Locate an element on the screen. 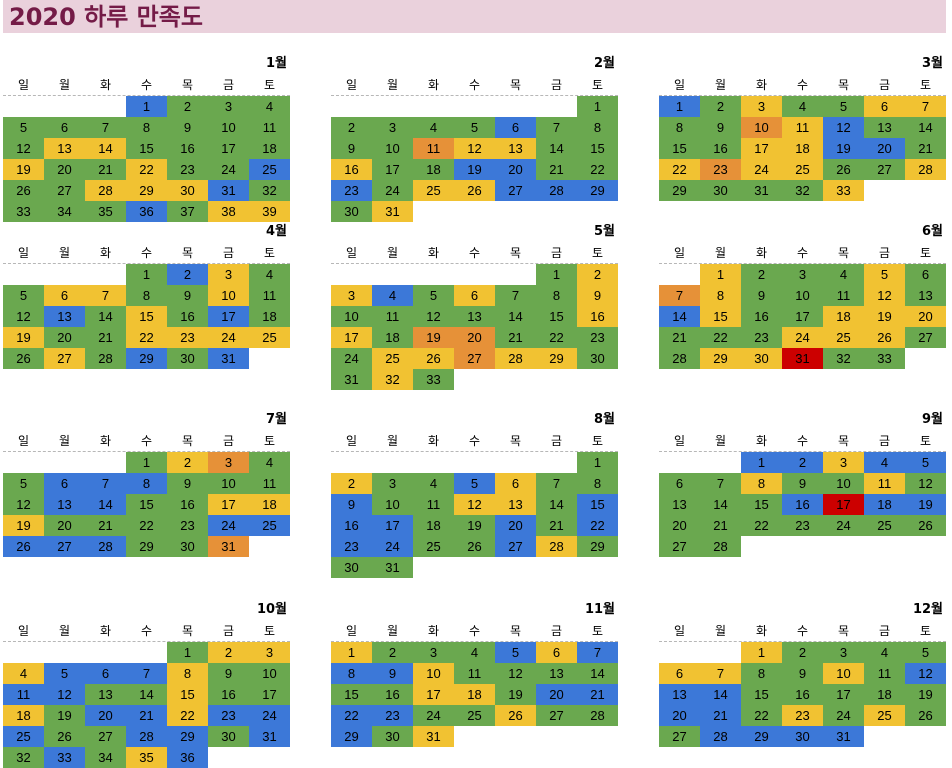 Image resolution: width=952 pixels, height=768 pixels. day-cell: 20 is located at coordinates (884, 148).